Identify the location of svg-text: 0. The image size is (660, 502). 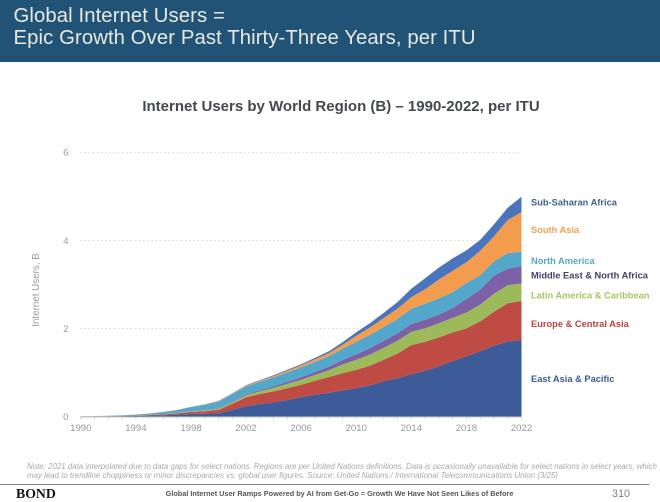
(65, 417).